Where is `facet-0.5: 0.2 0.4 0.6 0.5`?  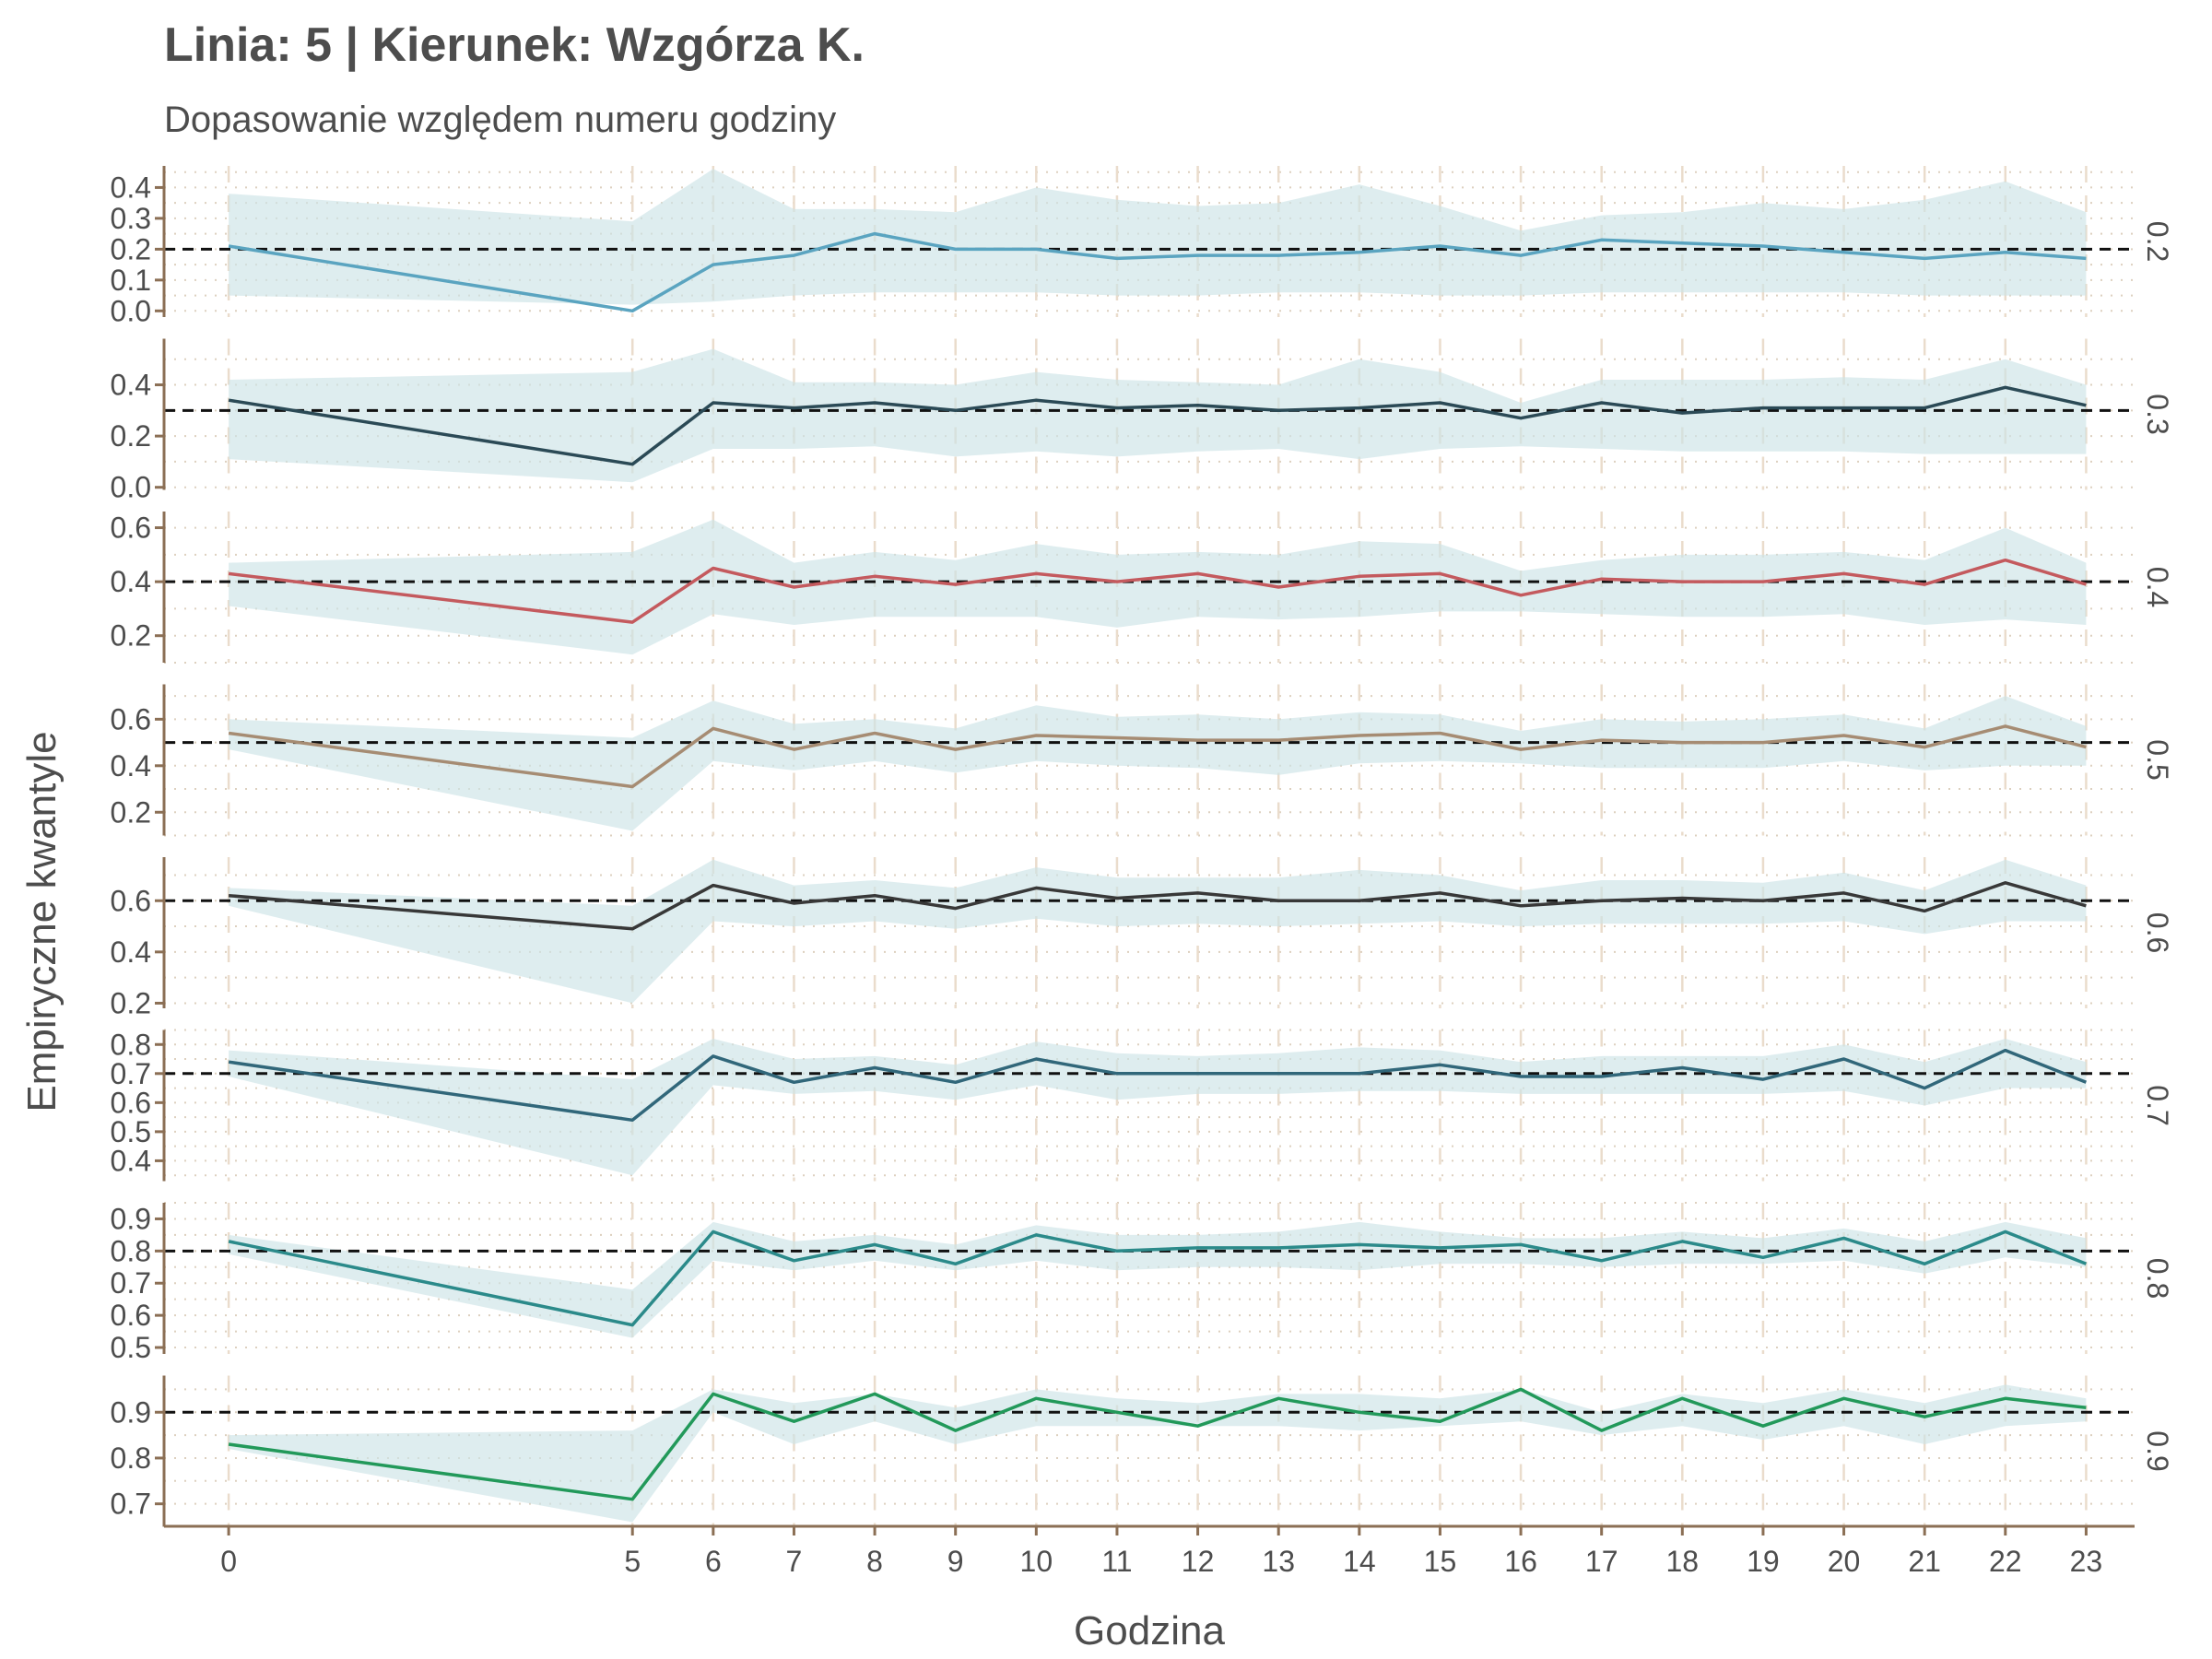 facet-0.5: 0.2 0.4 0.6 0.5 is located at coordinates (1142, 760).